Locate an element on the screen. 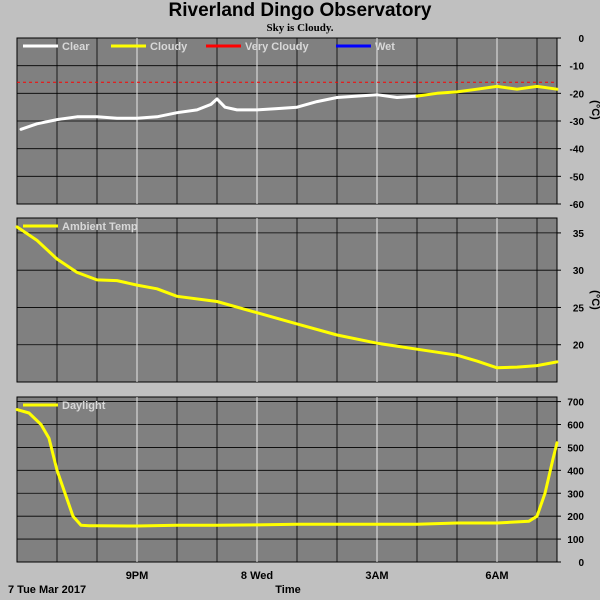 The image size is (600, 600). y-tick-label: -10 is located at coordinates (577, 67).